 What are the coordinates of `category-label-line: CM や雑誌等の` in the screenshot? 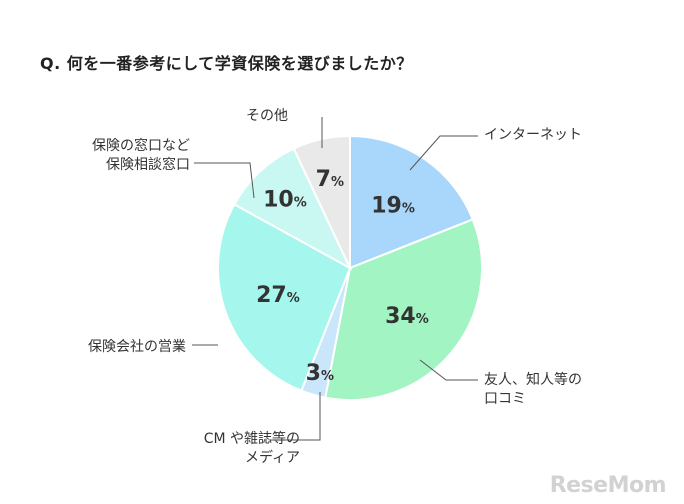 It's located at (251, 439).